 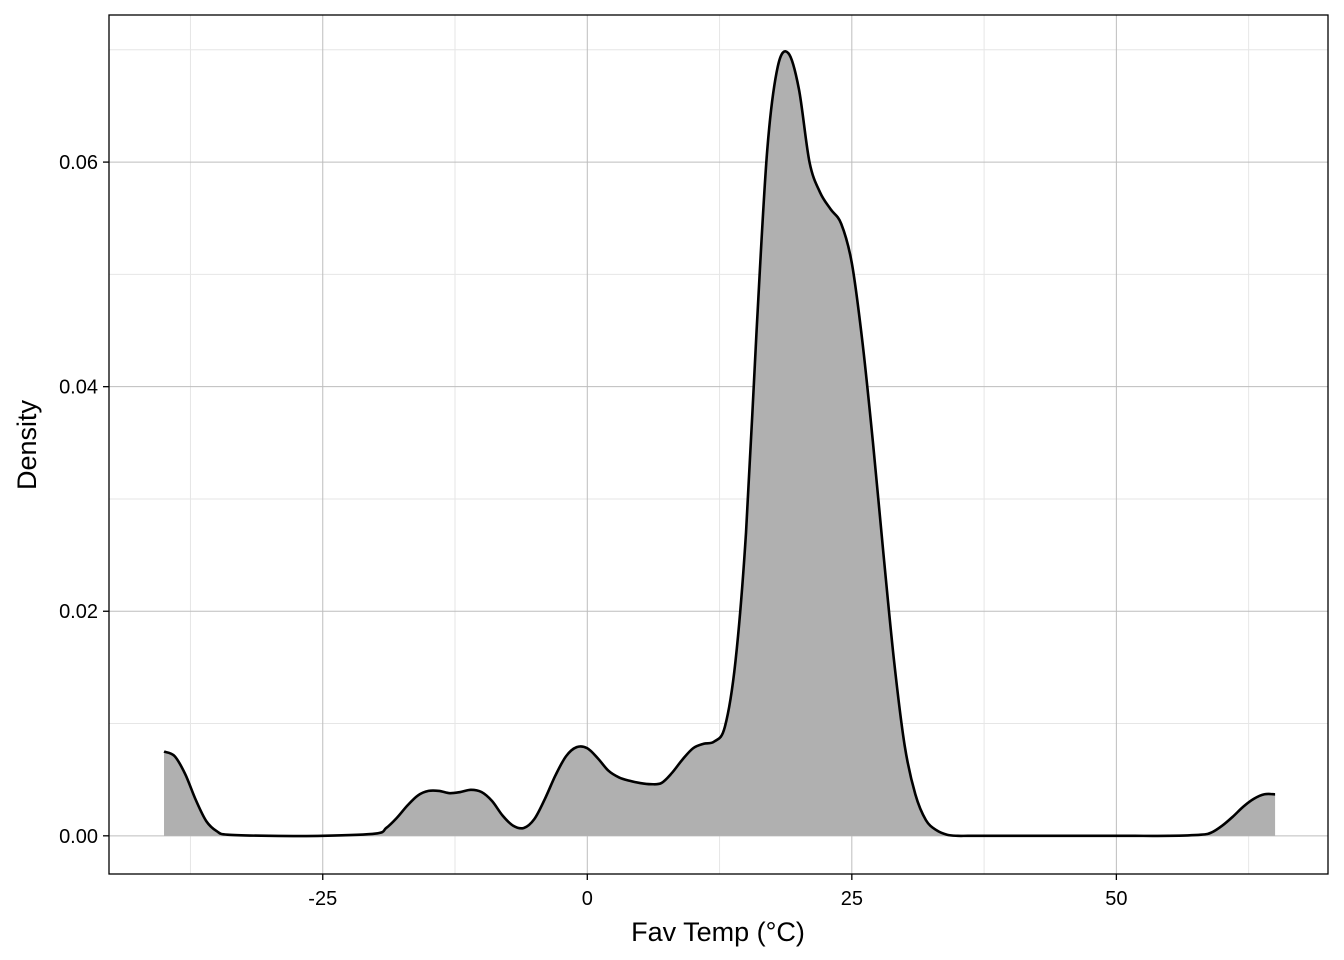 What do you see at coordinates (84, 500) in the screenshot?
I see `y-axis-ticks: 0.00 0.02 0.04 0.06` at bounding box center [84, 500].